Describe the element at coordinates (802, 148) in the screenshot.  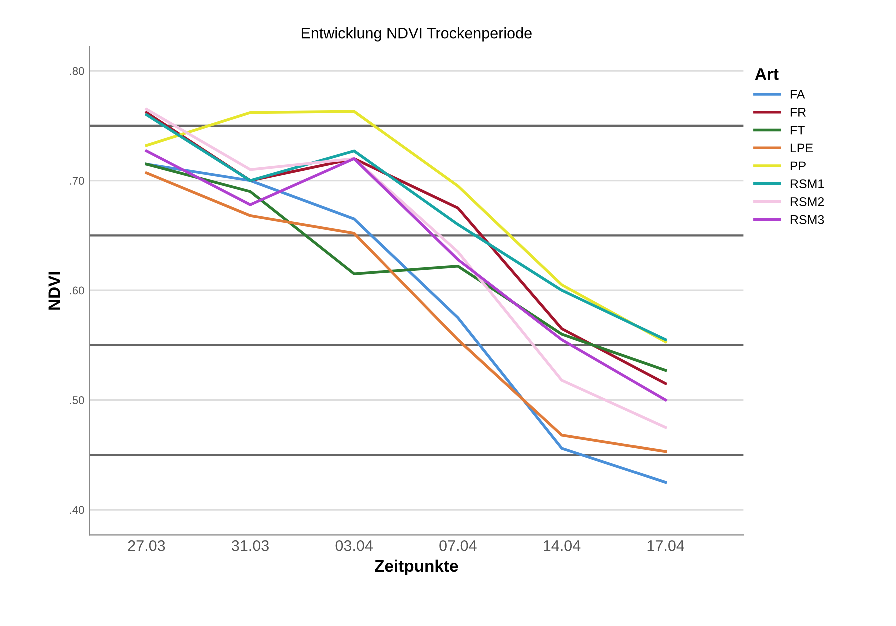
I see `legend-label: LPE` at that location.